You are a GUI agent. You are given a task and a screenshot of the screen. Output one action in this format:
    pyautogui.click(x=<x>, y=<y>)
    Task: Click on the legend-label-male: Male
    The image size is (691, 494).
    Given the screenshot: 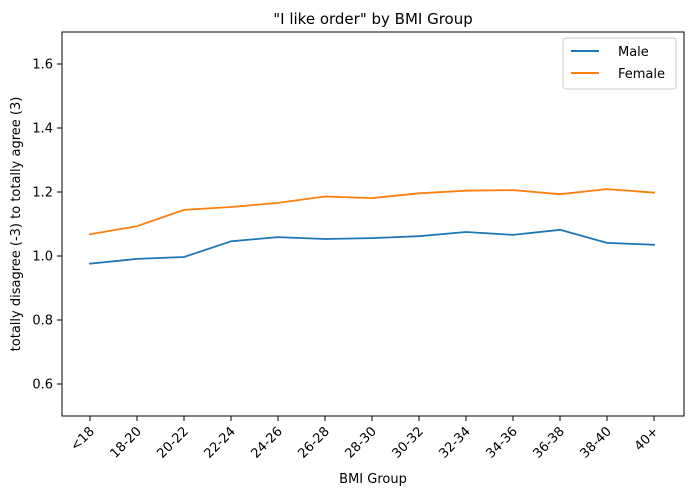 What is the action you would take?
    pyautogui.click(x=633, y=52)
    